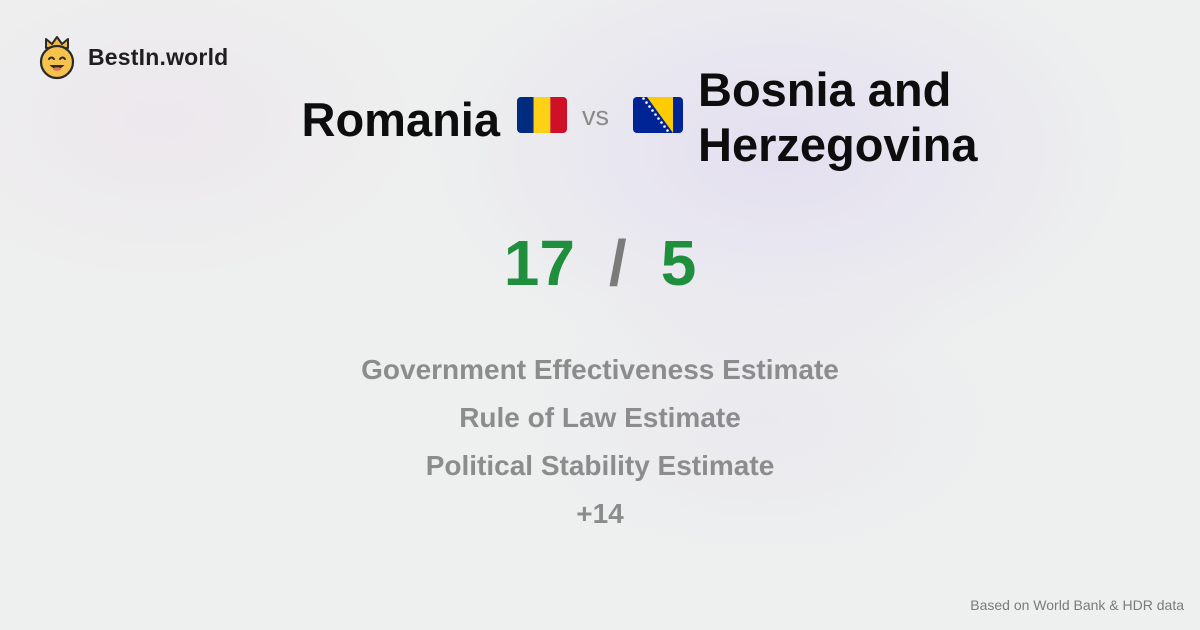  What do you see at coordinates (837, 117) in the screenshot?
I see `country2-name: Bosnia and Herzegovina` at bounding box center [837, 117].